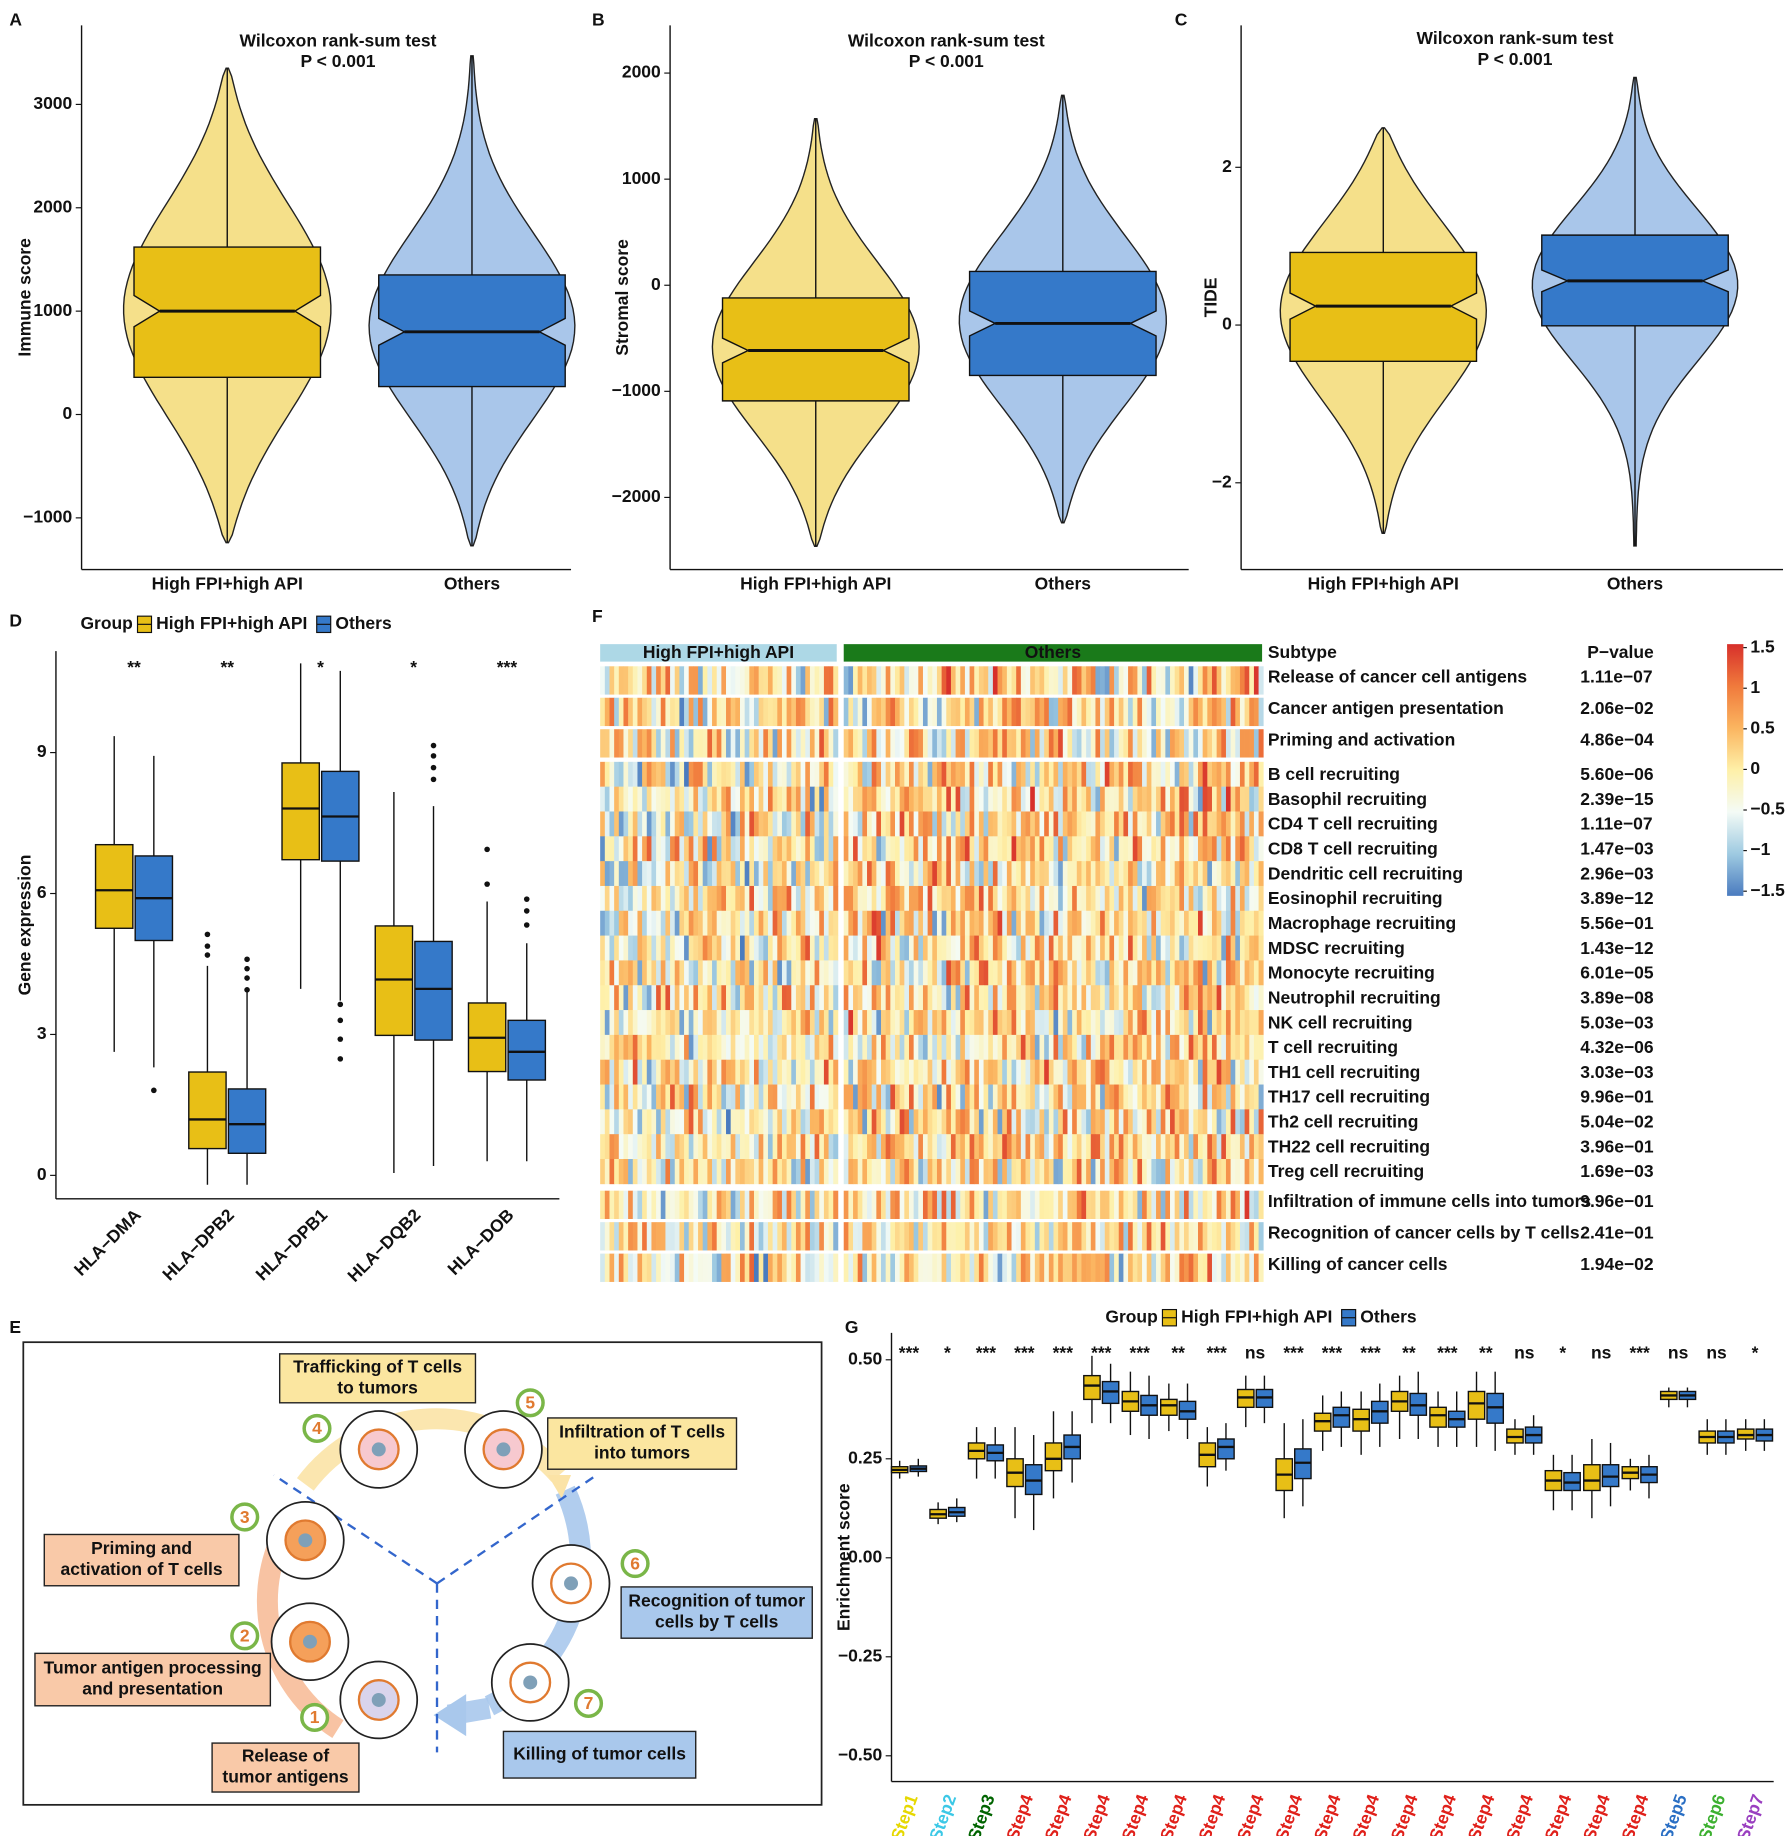  I want to click on arrow-head, so click(450, 1715).